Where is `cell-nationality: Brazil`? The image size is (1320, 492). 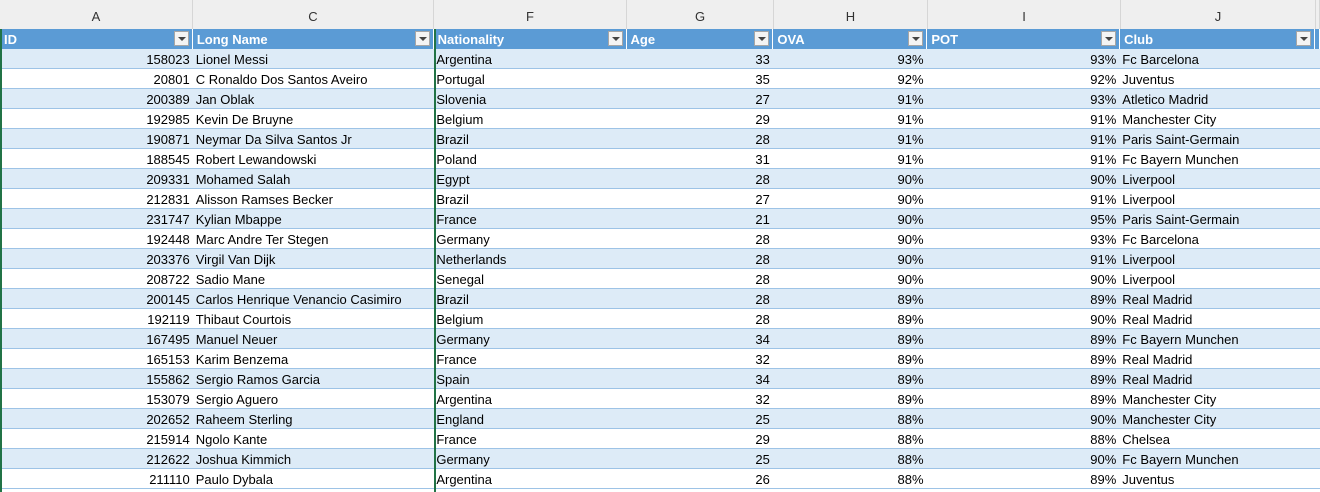
cell-nationality: Brazil is located at coordinates (452, 199).